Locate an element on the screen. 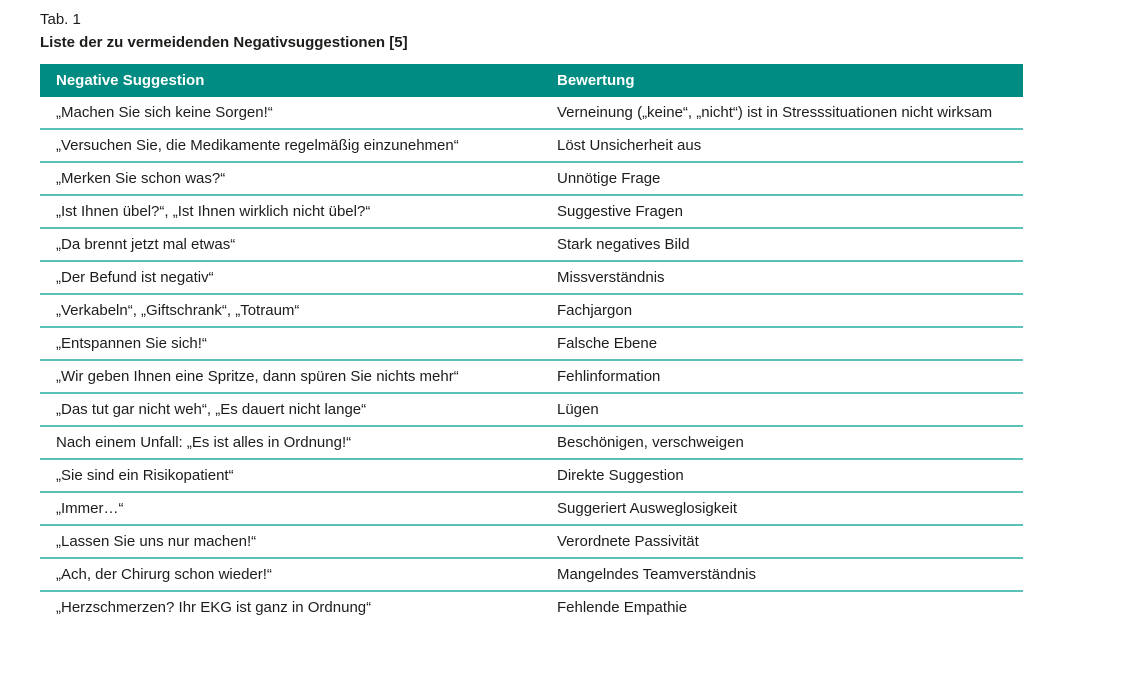  bewertung-cell: Suggeriert Ausweglosigkeit is located at coordinates (790, 509).